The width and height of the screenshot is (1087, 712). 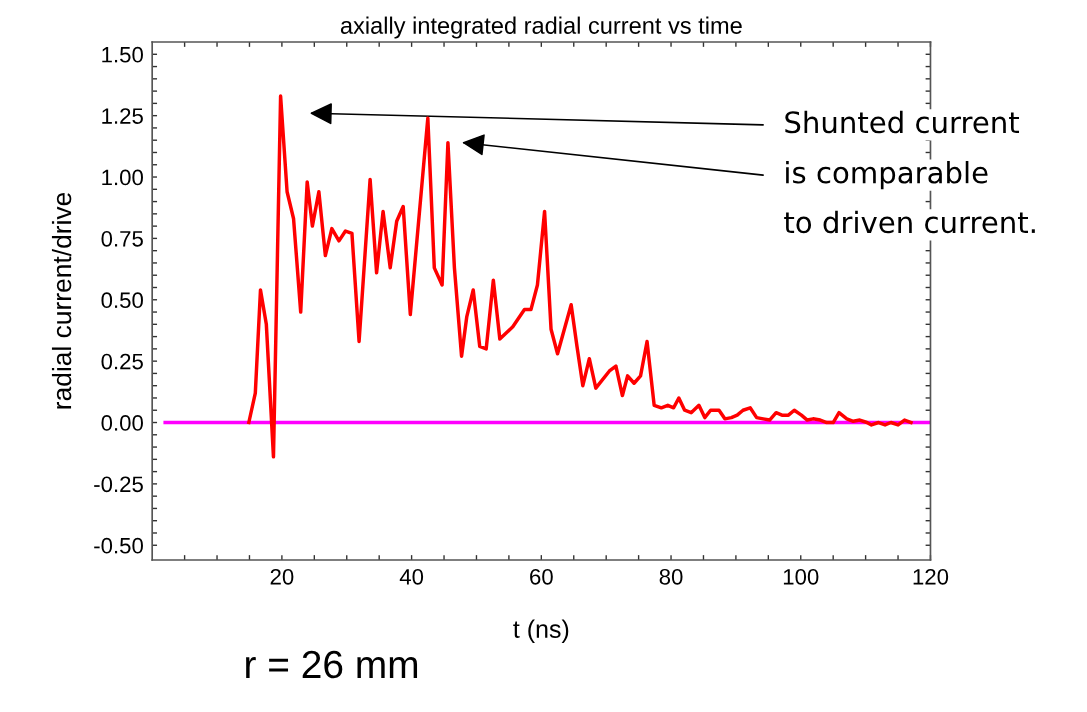 What do you see at coordinates (122, 238) in the screenshot?
I see `y-tick-label: 0.75` at bounding box center [122, 238].